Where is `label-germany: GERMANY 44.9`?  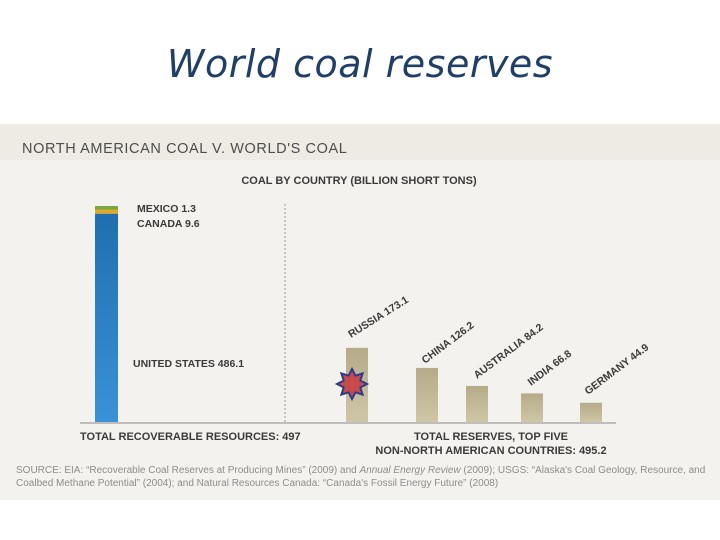
label-germany: GERMANY 44.9 is located at coordinates (617, 369).